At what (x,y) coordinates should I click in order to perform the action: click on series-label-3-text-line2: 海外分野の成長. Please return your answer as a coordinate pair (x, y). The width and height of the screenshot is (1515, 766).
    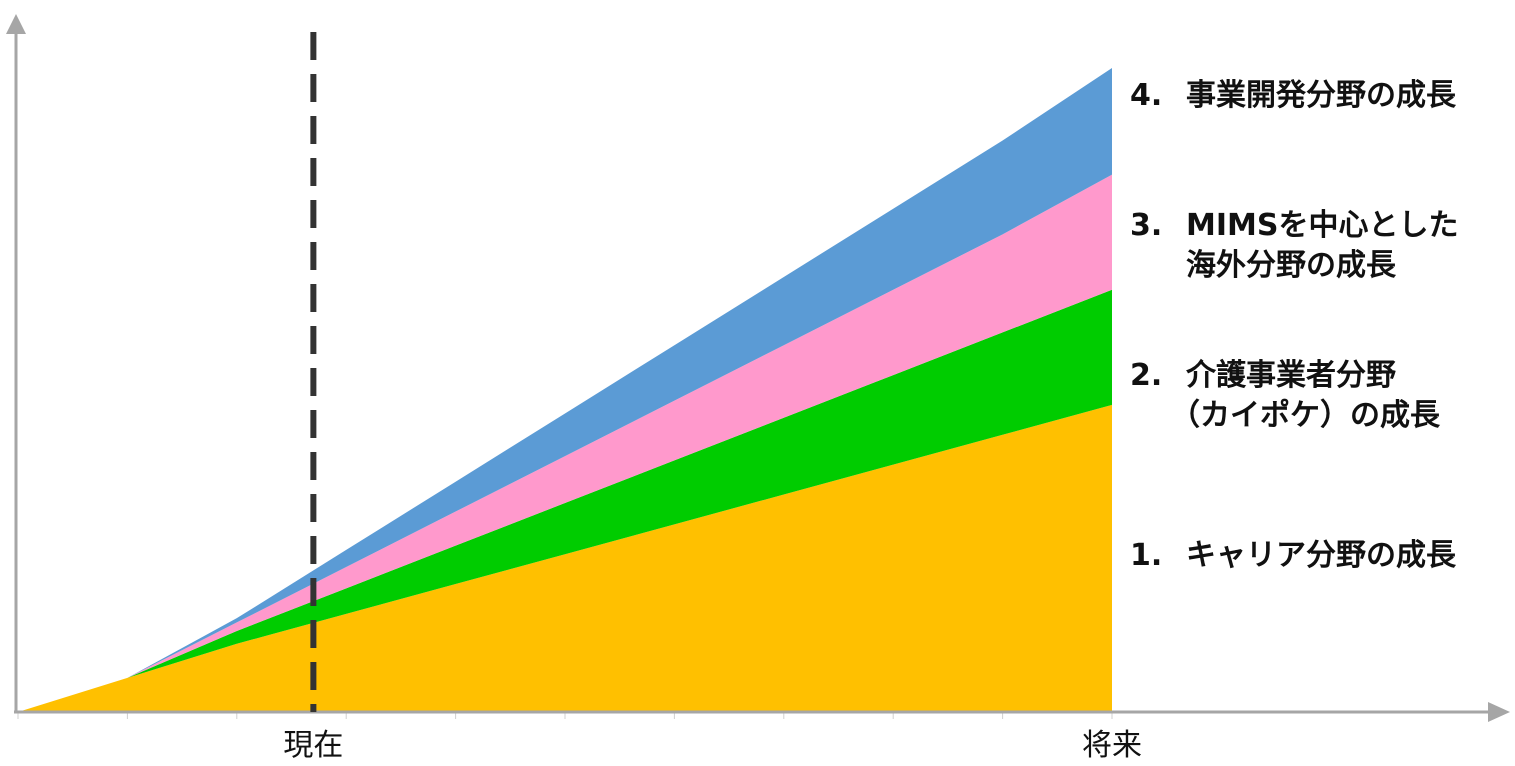
    Looking at the image, I should click on (1291, 265).